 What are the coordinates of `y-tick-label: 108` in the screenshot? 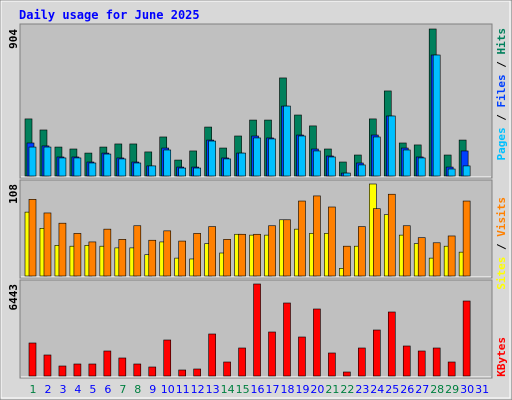 It's located at (13, 194).